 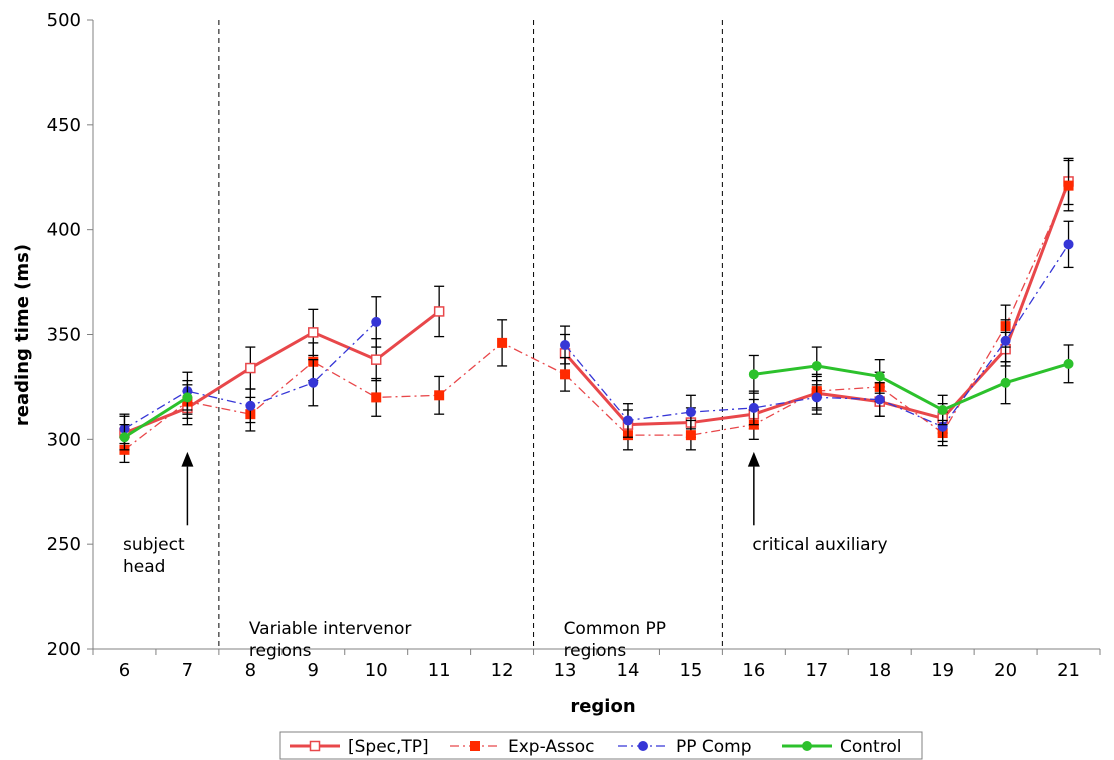 I want to click on x-tick-label: 13, so click(x=565, y=670).